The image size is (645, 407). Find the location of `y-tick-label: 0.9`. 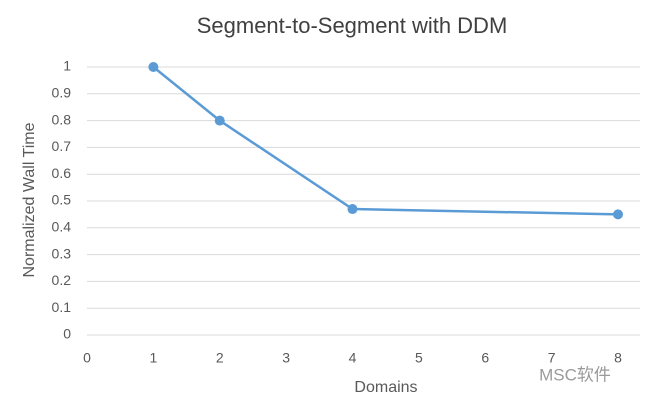

y-tick-label: 0.9 is located at coordinates (62, 93).